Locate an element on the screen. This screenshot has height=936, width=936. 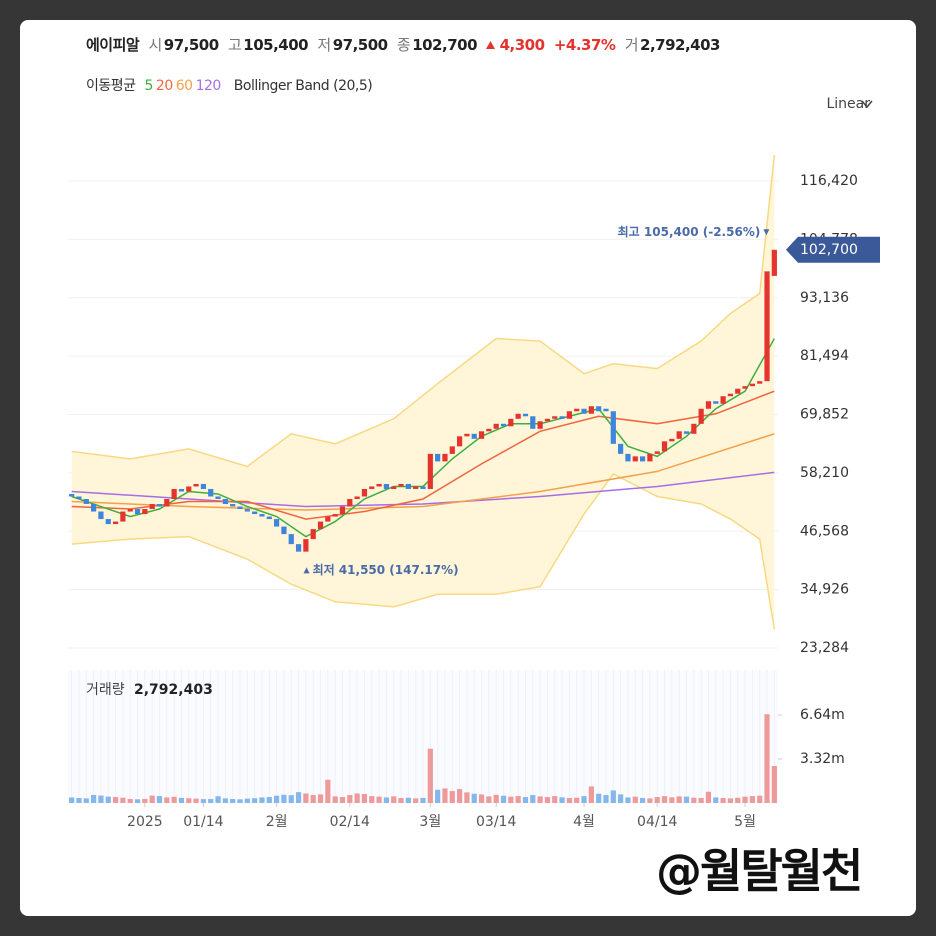
legend-entry: 20 is located at coordinates (164, 86).